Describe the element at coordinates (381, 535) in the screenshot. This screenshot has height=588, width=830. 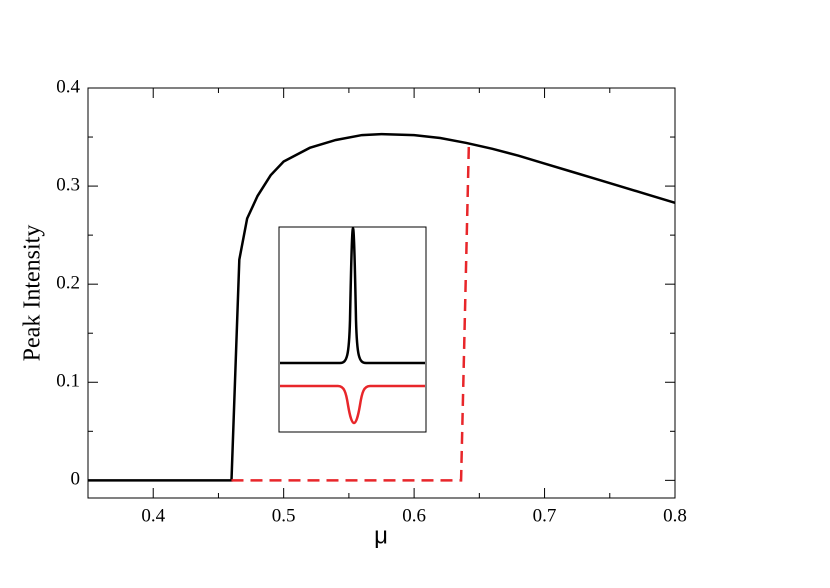
I see `x-axis-title: μ` at that location.